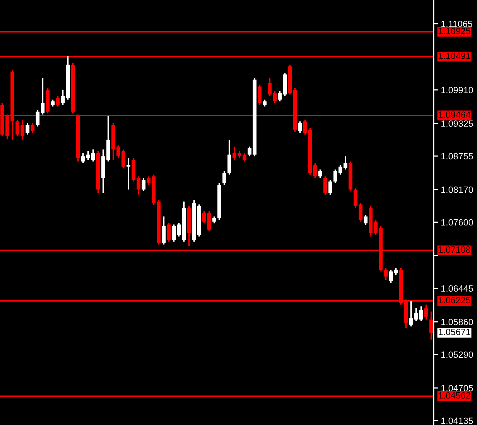  Describe the element at coordinates (455, 300) in the screenshot. I see `ref-line-label: 1.06225` at that location.